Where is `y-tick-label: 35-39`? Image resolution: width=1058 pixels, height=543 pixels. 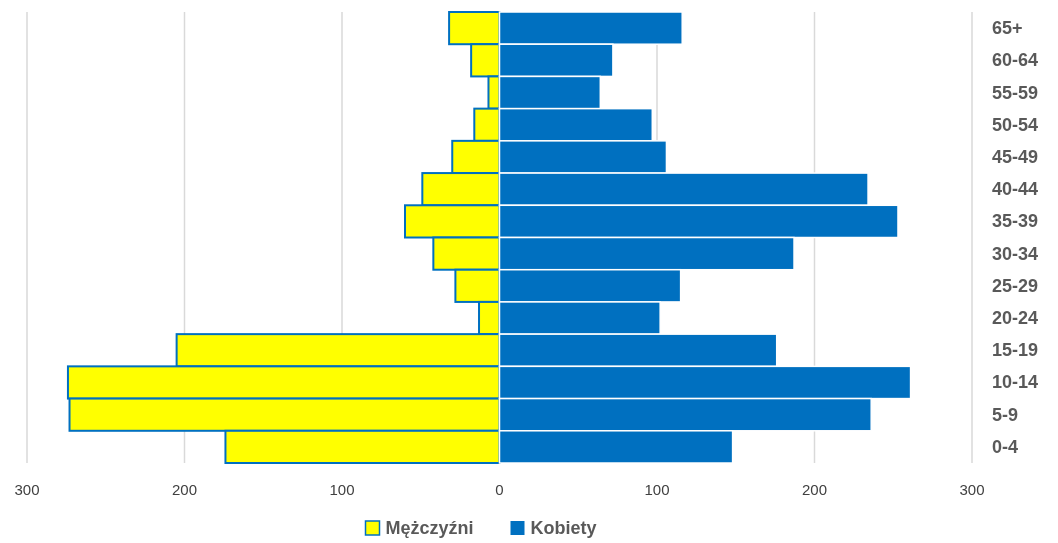 y-tick-label: 35-39 is located at coordinates (1015, 221).